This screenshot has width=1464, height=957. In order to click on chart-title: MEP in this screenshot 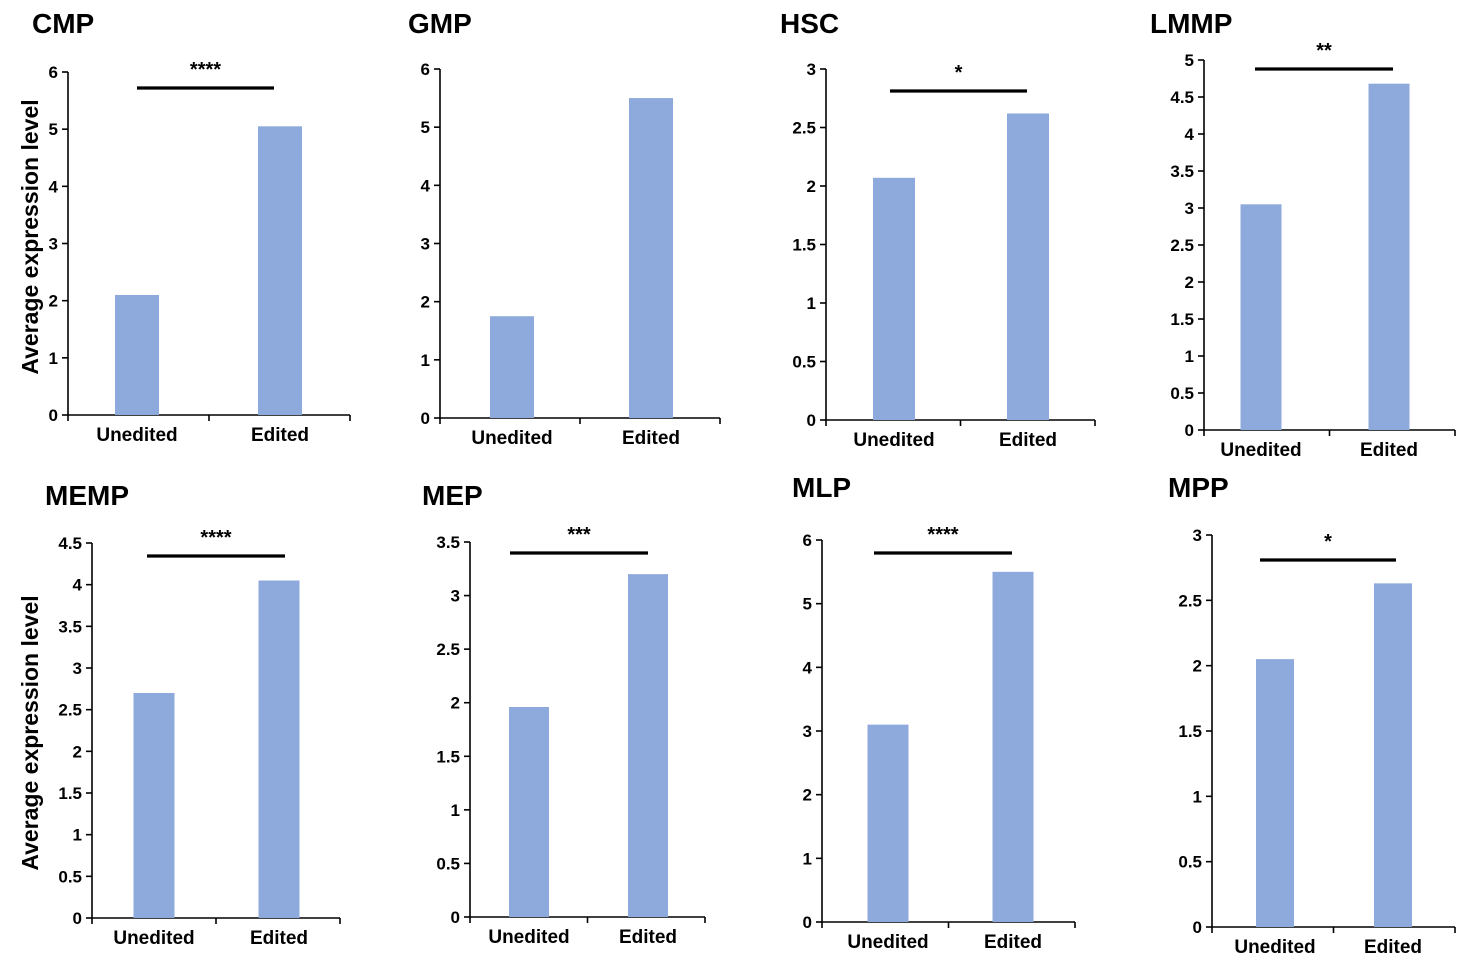, I will do `click(452, 495)`.